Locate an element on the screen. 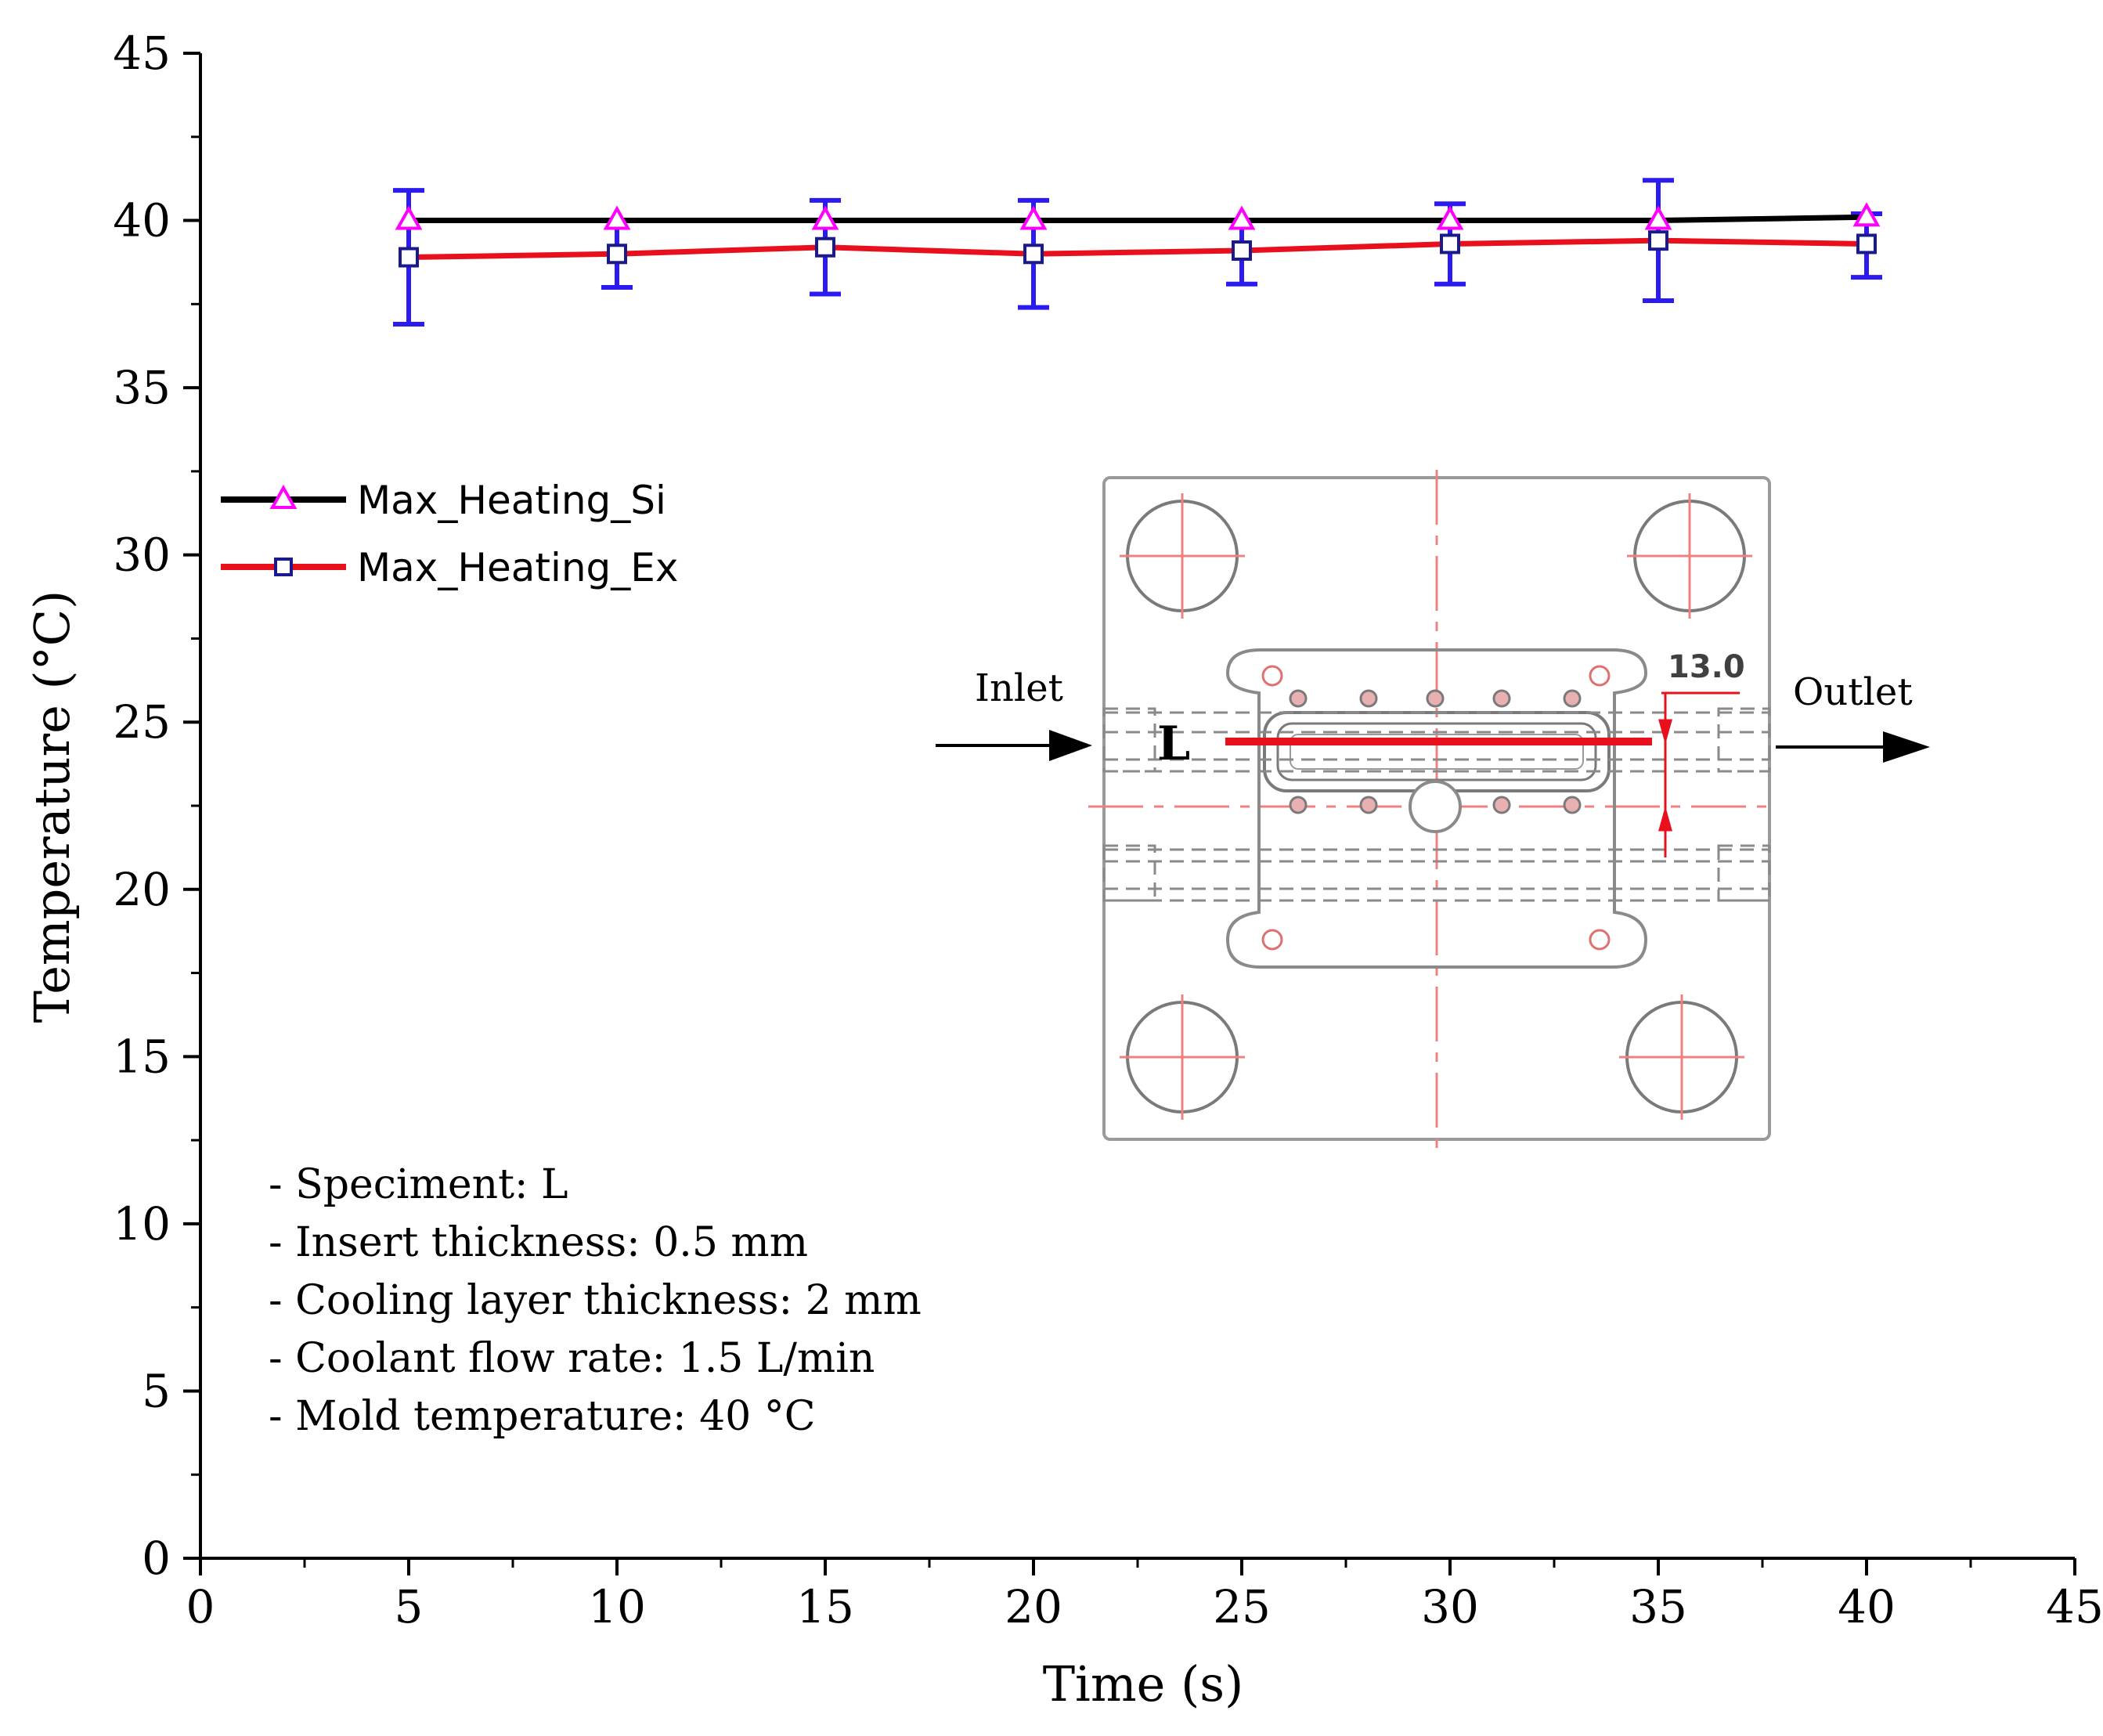  series-lines is located at coordinates (1137, 237).